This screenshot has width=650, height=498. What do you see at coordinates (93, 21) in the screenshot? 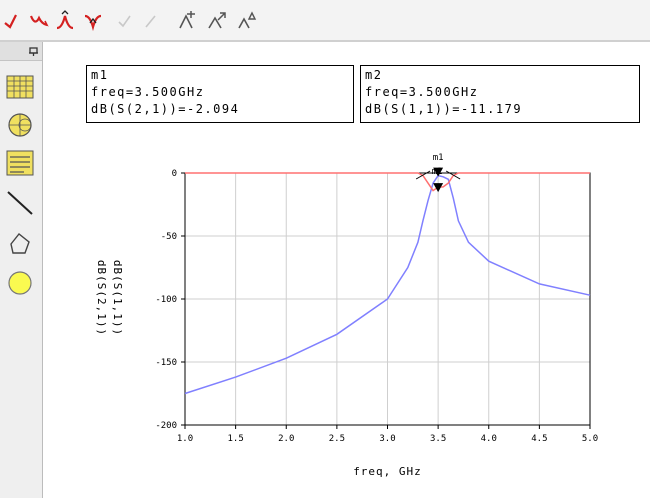
I see `valley-trace-icon` at bounding box center [93, 21].